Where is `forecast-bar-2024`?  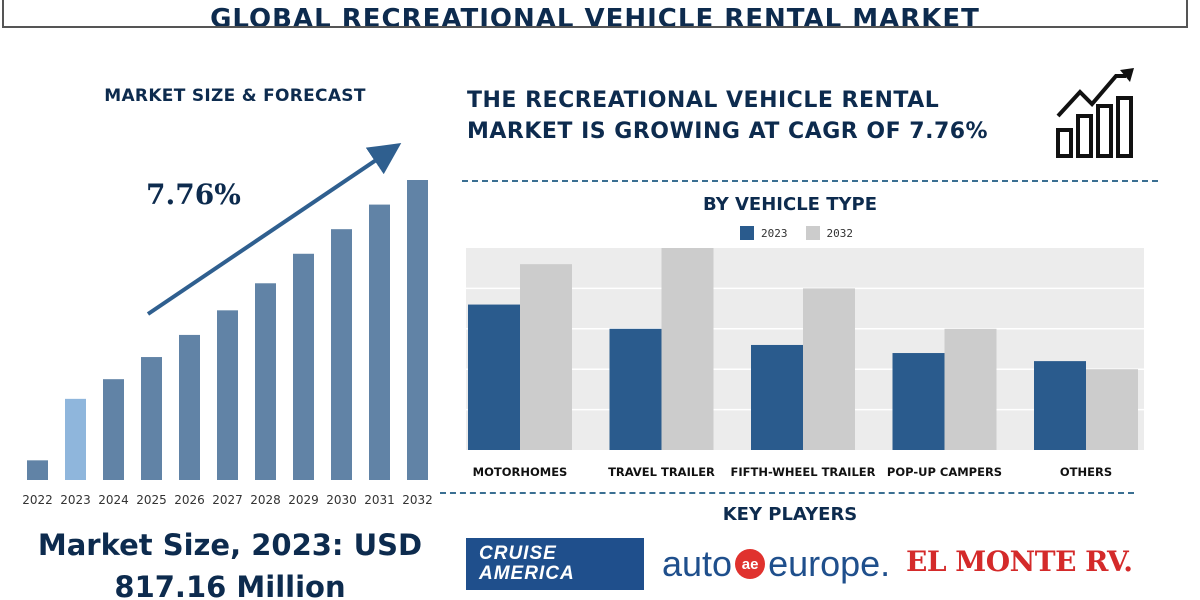 forecast-bar-2024 is located at coordinates (113, 429).